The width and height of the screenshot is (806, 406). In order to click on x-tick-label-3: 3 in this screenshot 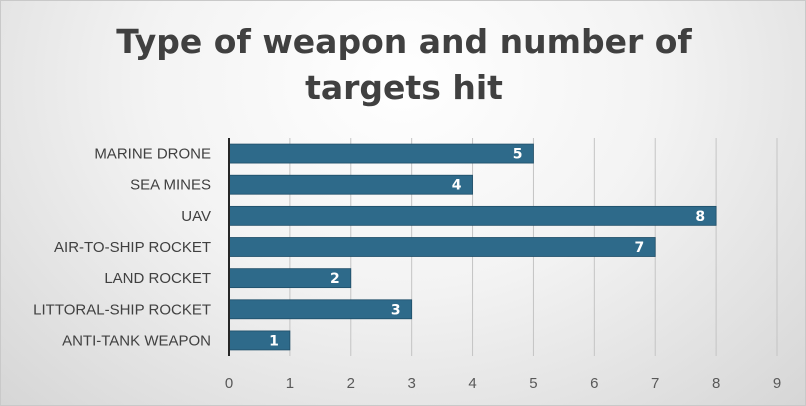, I will do `click(411, 383)`.